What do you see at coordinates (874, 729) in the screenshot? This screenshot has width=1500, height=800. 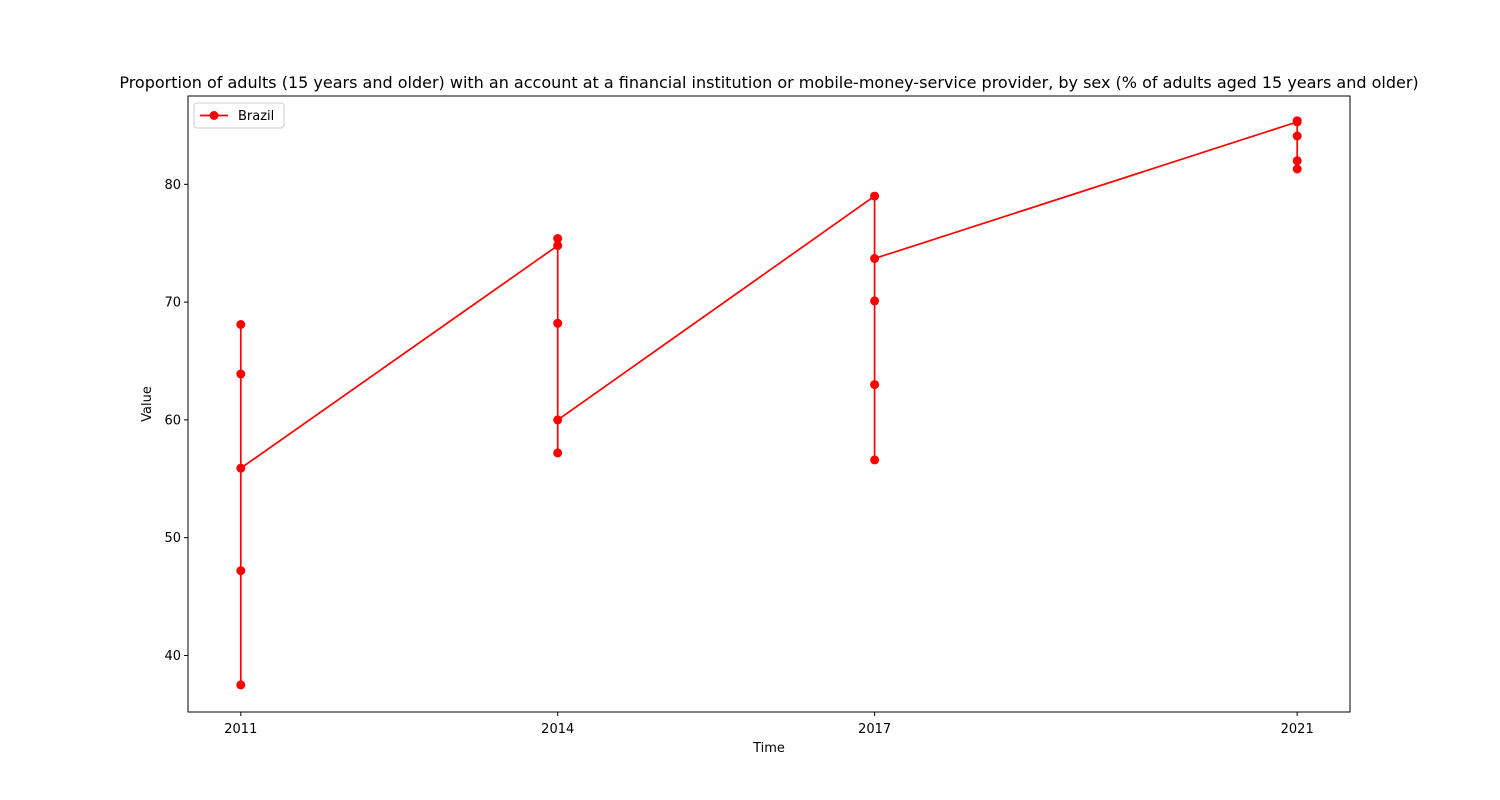 I see `x-tick-label: 2017` at bounding box center [874, 729].